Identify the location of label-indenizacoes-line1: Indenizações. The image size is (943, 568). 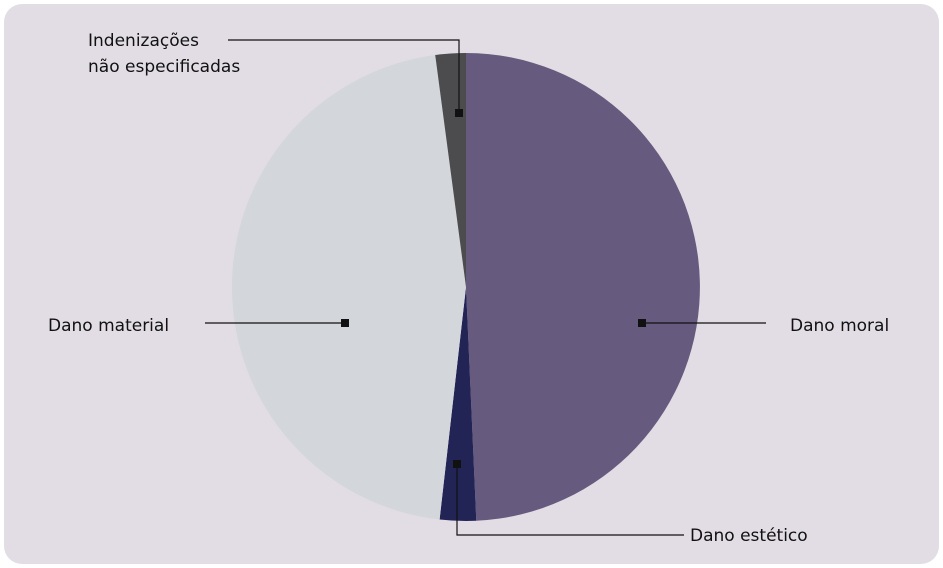
(143, 41).